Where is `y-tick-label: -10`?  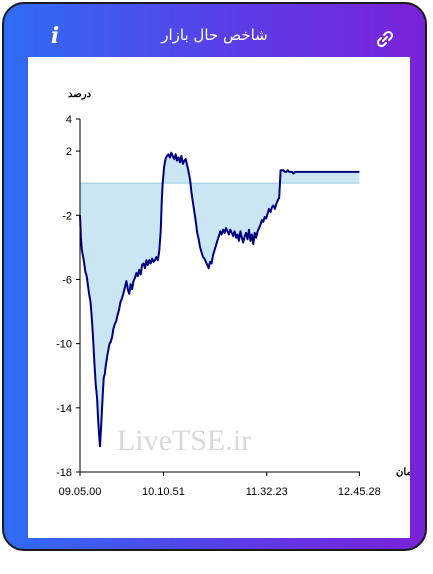 y-tick-label: -10 is located at coordinates (64, 345).